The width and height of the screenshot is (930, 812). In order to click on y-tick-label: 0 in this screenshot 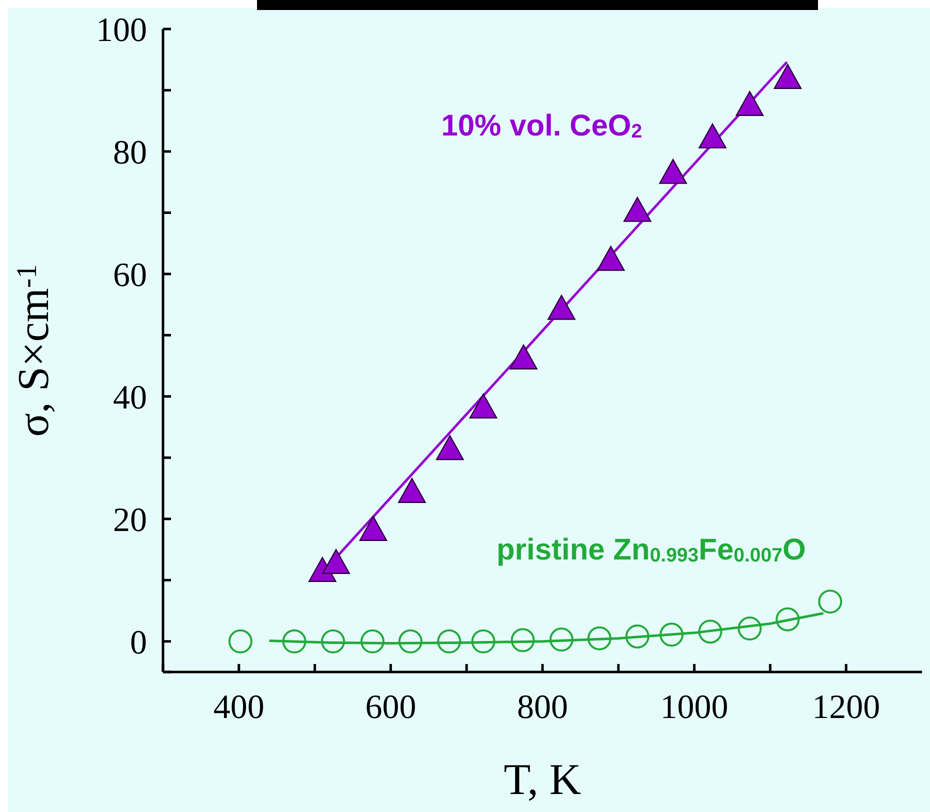, I will do `click(138, 643)`.